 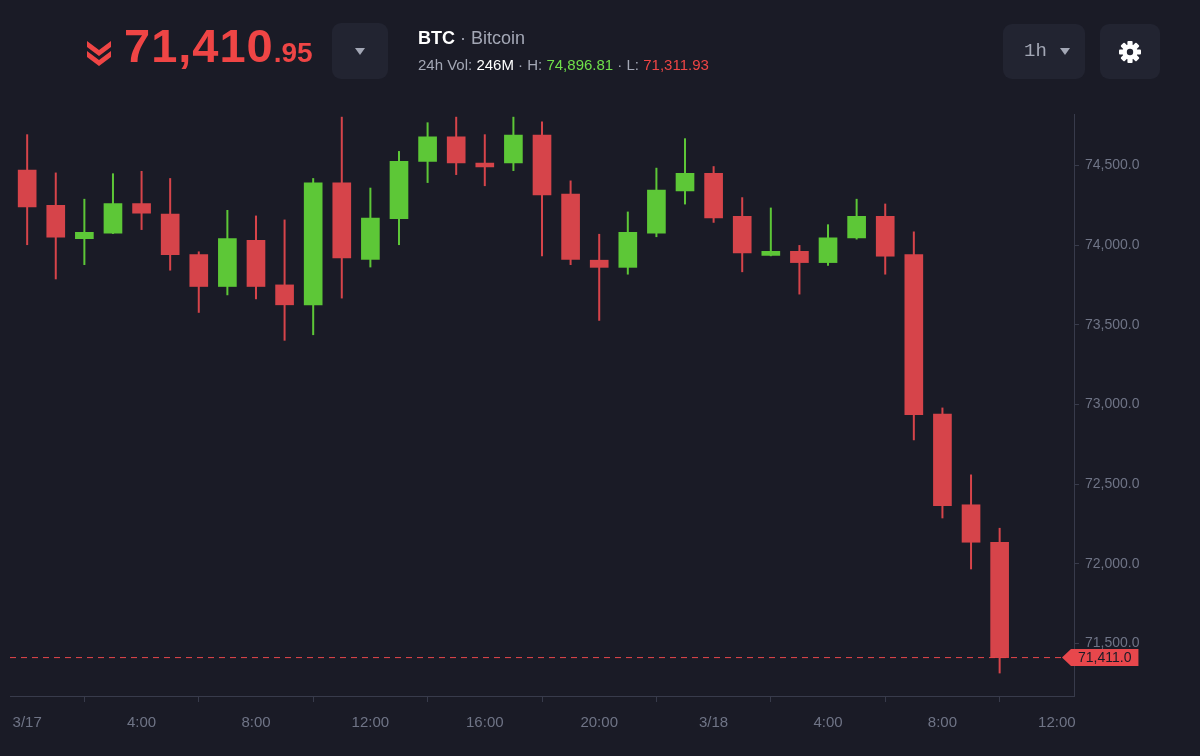 I want to click on chart-title: BTC · Bitcoin, so click(x=472, y=38).